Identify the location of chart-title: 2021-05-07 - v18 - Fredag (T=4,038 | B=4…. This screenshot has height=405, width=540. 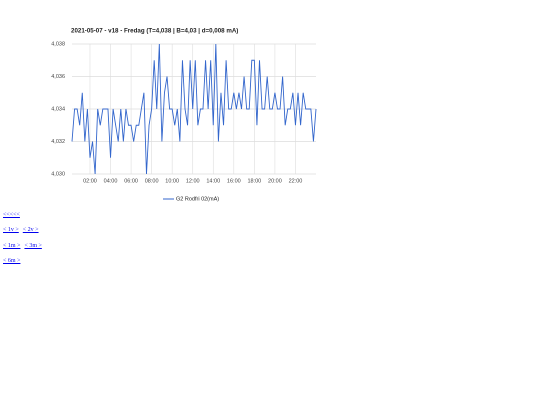
(154, 31).